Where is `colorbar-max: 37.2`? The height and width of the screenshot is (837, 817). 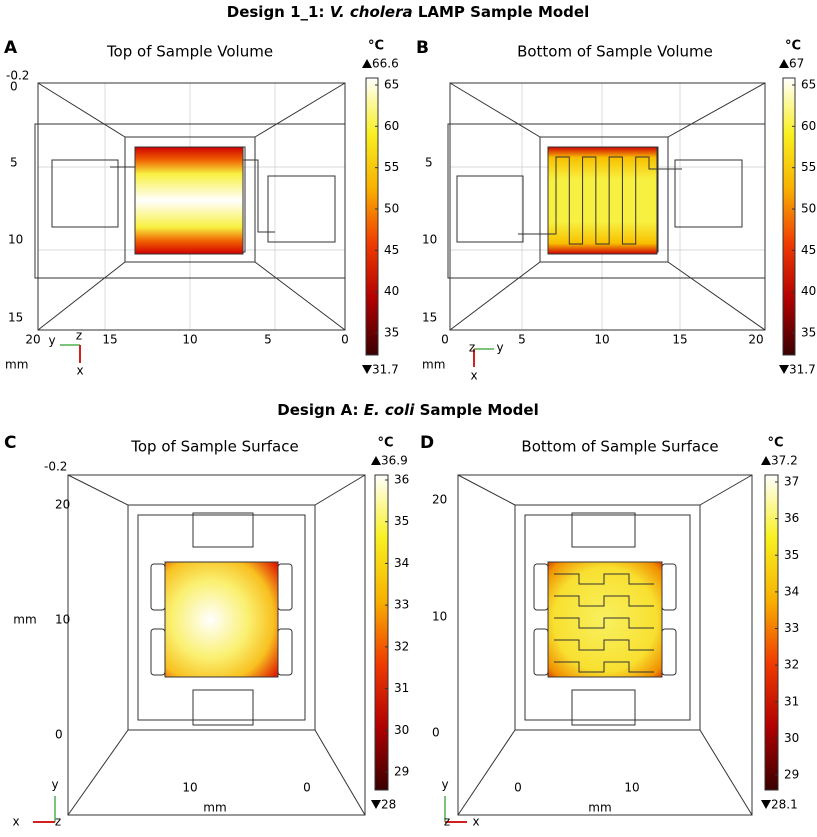
colorbar-max: 37.2 is located at coordinates (784, 461).